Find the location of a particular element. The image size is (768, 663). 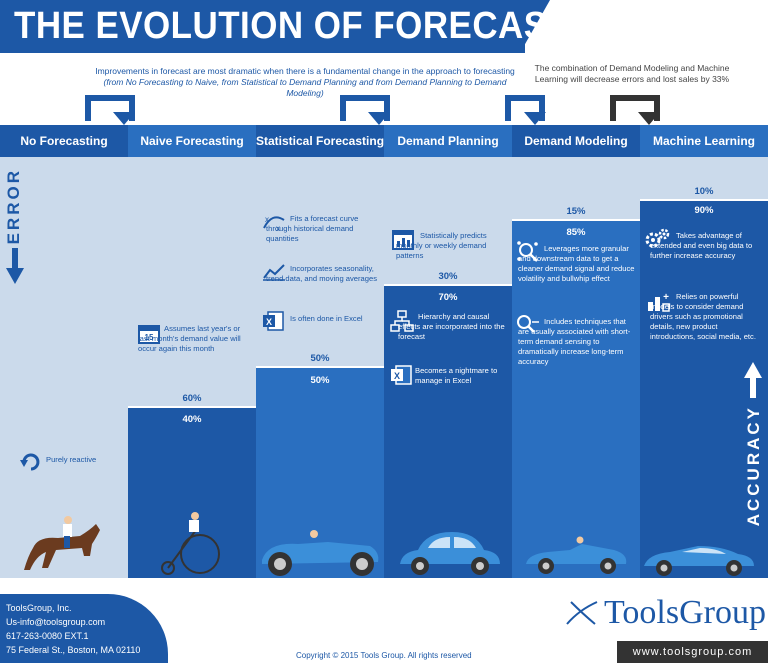

naive-error-pct: 60% is located at coordinates (192, 398).